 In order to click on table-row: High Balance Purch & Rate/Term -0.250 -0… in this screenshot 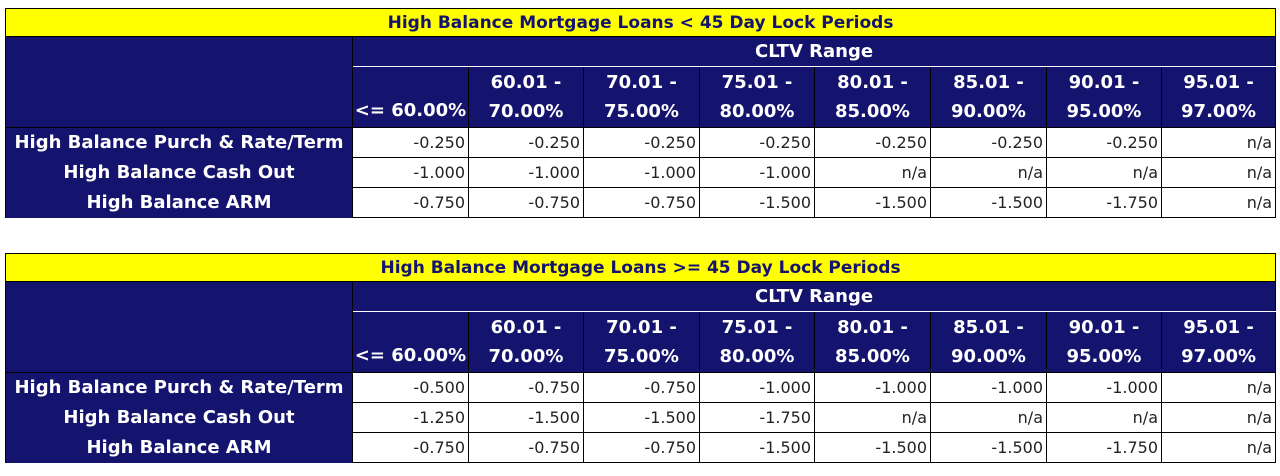, I will do `click(641, 142)`.